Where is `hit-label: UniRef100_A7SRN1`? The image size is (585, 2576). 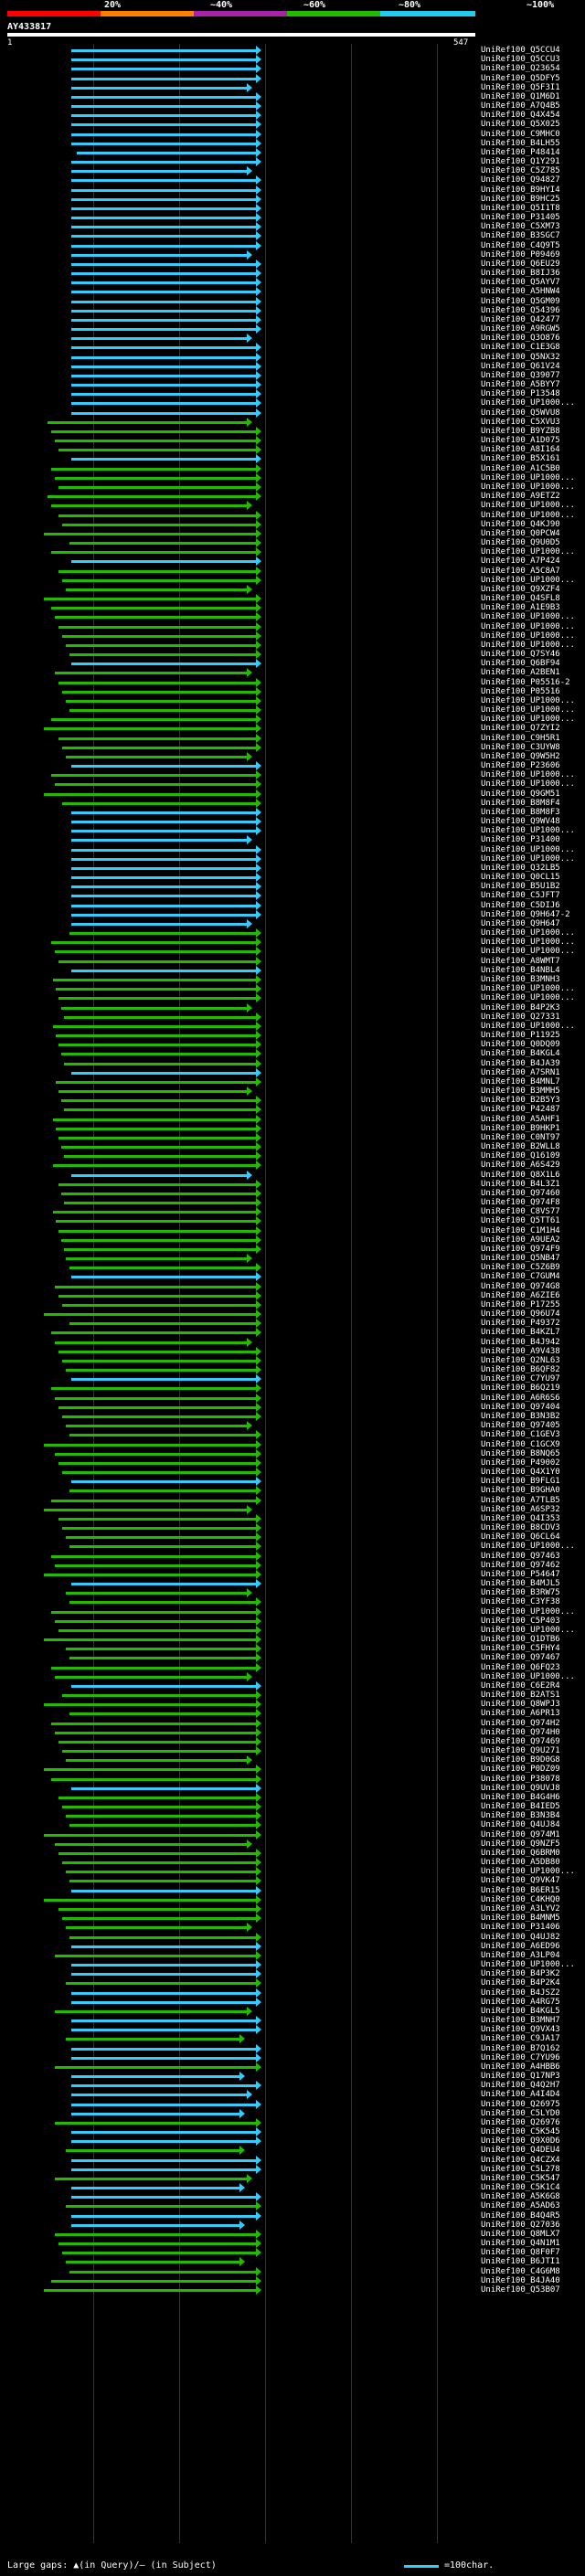
hit-label: UniRef100_A7SRN1 is located at coordinates (520, 1072).